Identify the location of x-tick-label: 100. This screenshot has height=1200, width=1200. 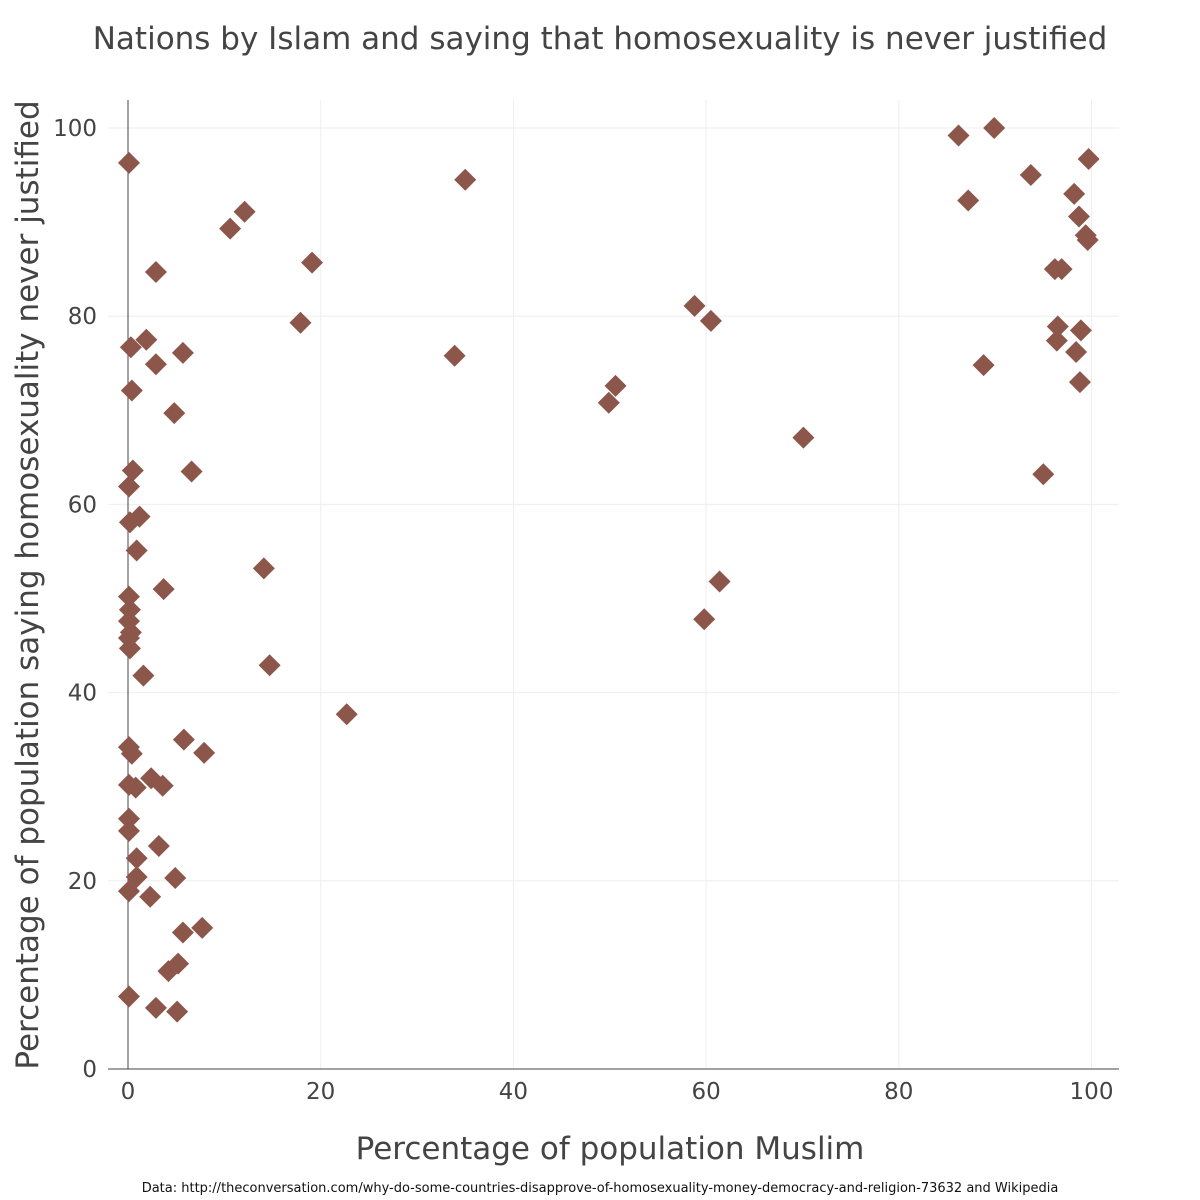
(1092, 1092).